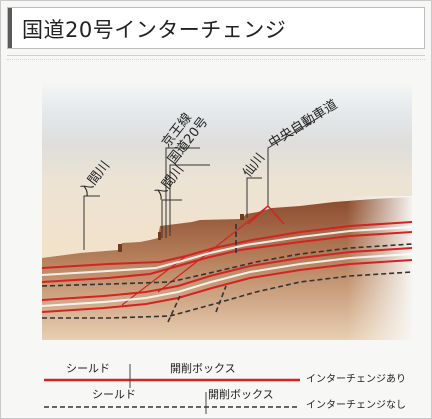 This screenshot has height=419, width=432. Describe the element at coordinates (203, 368) in the screenshot. I see `legend-box-1: 開削ボックス` at that location.